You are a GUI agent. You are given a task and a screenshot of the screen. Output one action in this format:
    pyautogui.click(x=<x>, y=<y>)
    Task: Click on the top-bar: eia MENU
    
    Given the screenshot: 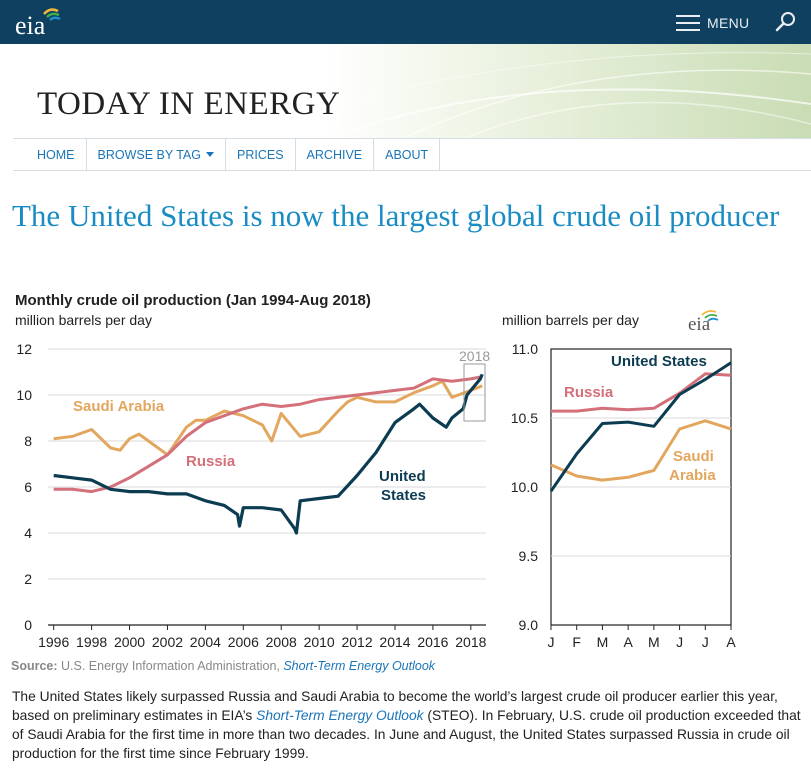 What is the action you would take?
    pyautogui.click(x=405, y=22)
    